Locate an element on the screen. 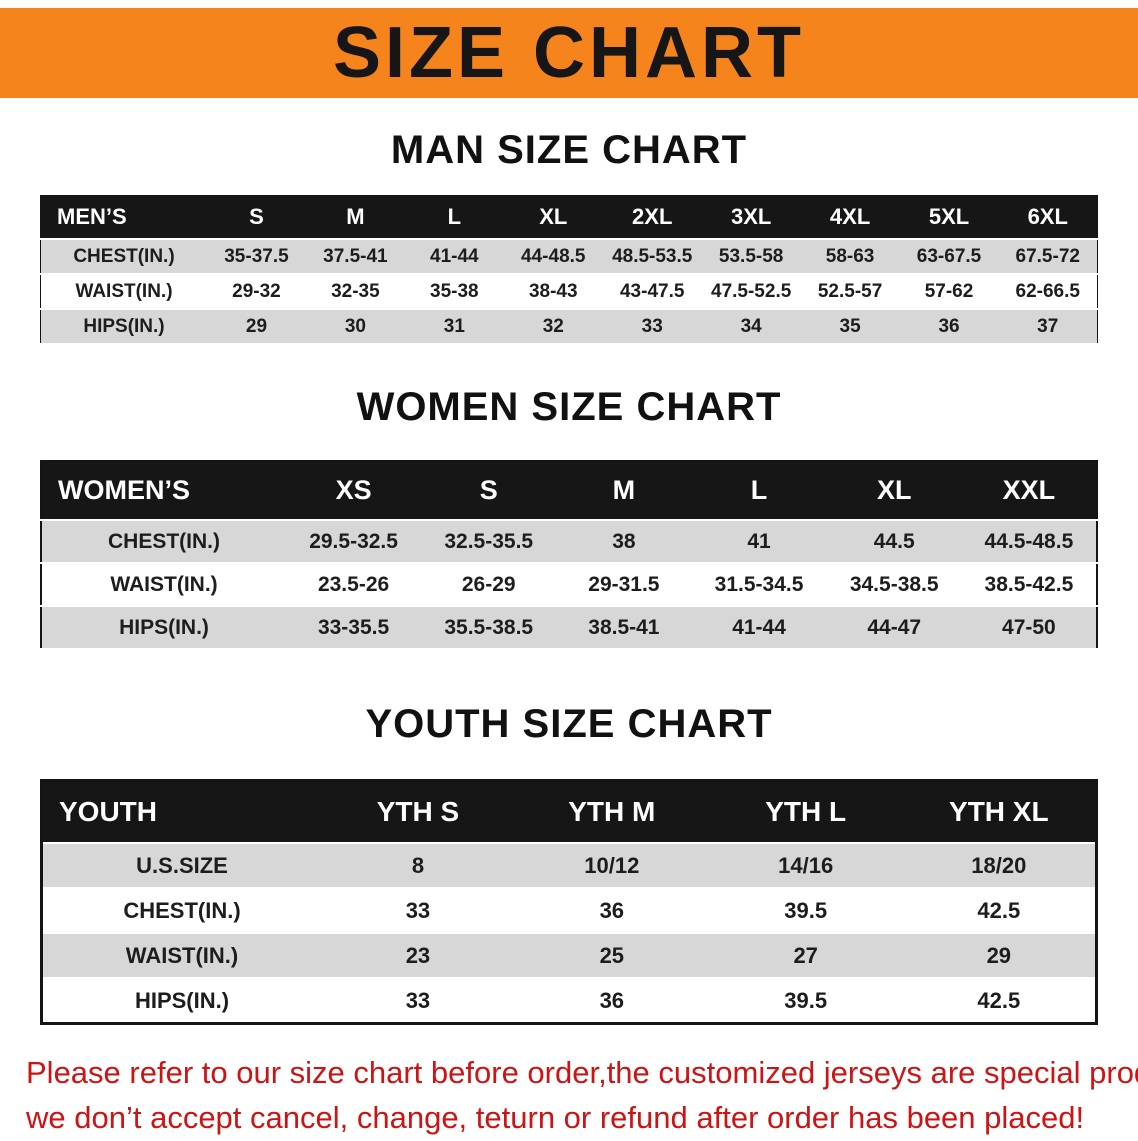 Image resolution: width=1138 pixels, height=1141 pixels. size-value-cell: 38.5-42.5 is located at coordinates (1029, 584).